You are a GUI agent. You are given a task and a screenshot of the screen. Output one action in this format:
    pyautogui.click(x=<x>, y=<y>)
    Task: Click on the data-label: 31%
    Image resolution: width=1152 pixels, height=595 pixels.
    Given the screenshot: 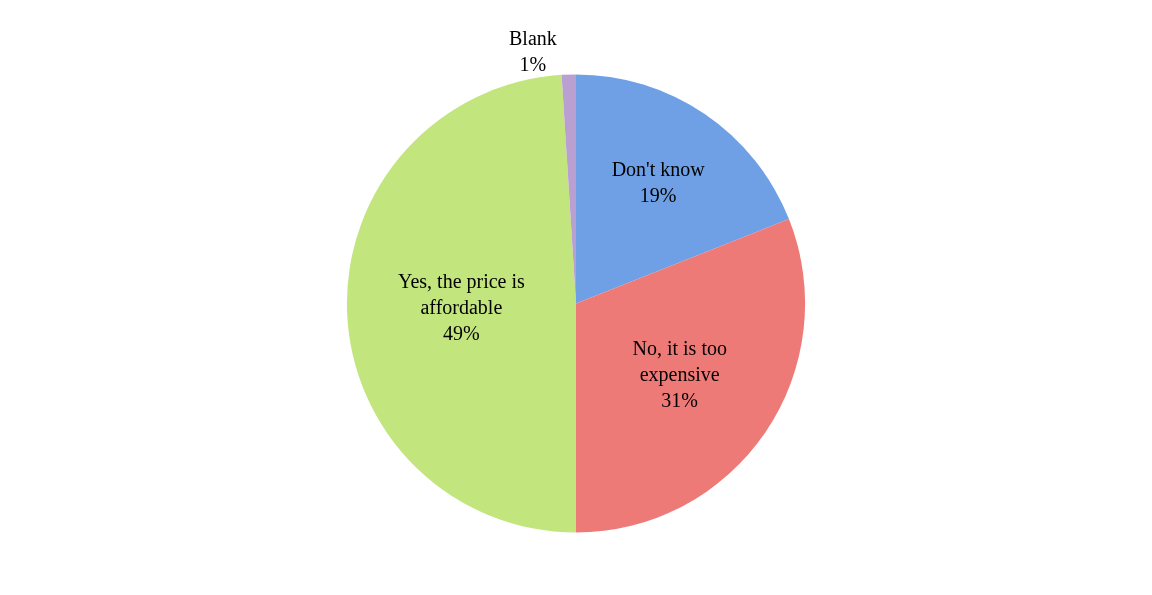 What is the action you would take?
    pyautogui.click(x=680, y=399)
    